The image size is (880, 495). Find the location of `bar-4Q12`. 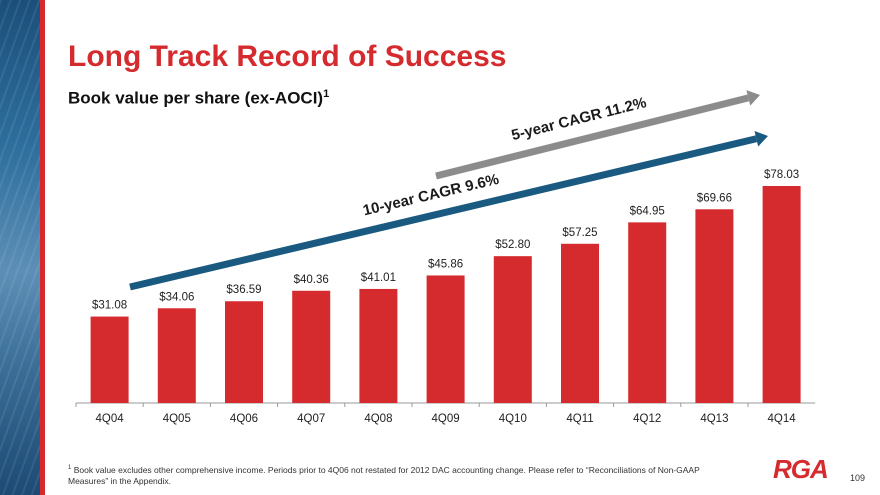

bar-4Q12 is located at coordinates (647, 312).